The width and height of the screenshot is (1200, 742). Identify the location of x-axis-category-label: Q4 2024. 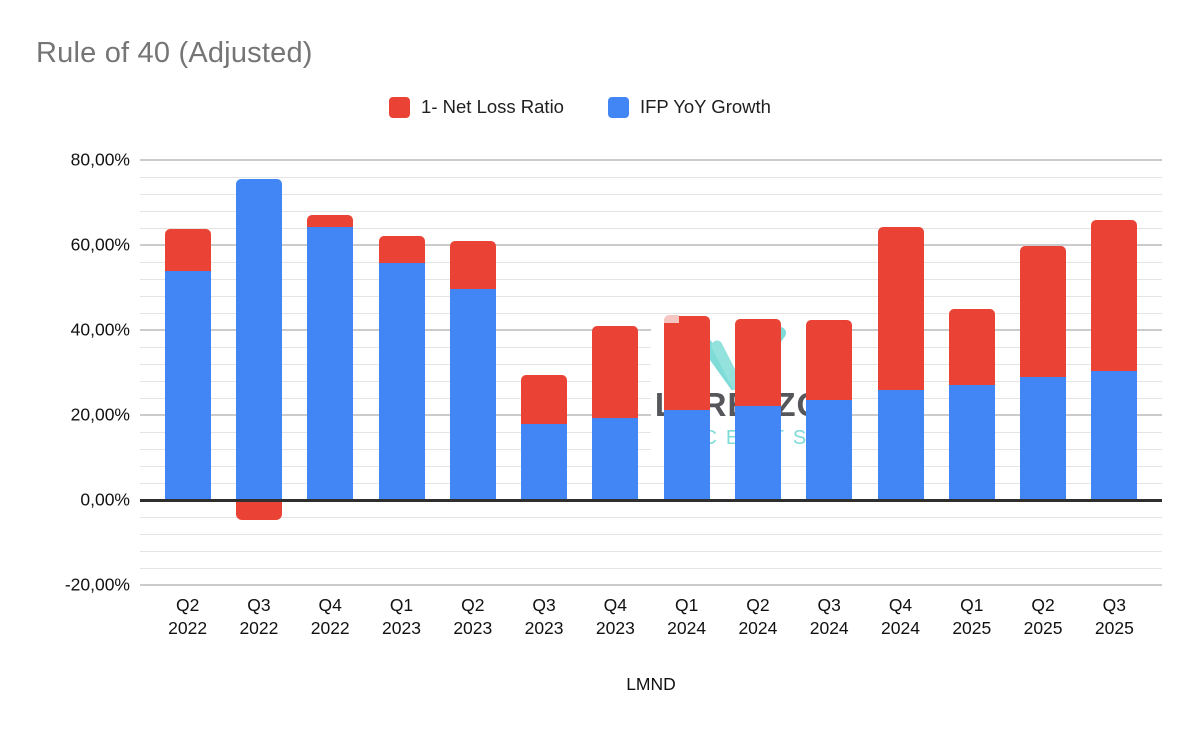
(900, 616).